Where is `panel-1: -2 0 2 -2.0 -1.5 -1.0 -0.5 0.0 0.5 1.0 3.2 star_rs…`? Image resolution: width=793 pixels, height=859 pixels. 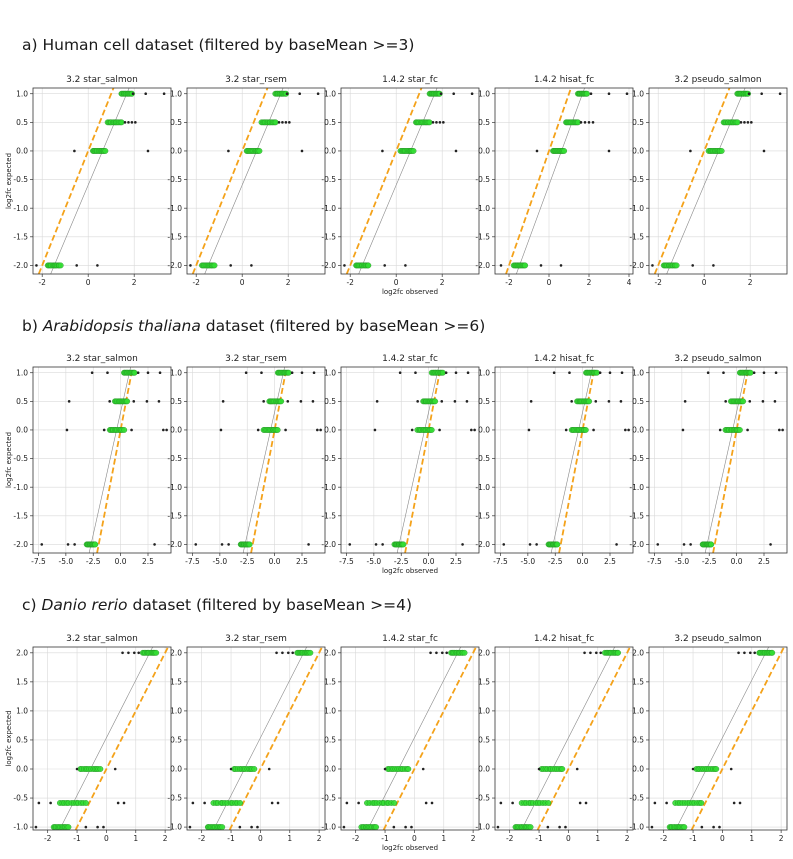
panel-1: -2 0 2 -2.0 -1.5 -1.0 -0.5 0.0 0.5 1.0 3.2 star_rs… is located at coordinates (246, 181).